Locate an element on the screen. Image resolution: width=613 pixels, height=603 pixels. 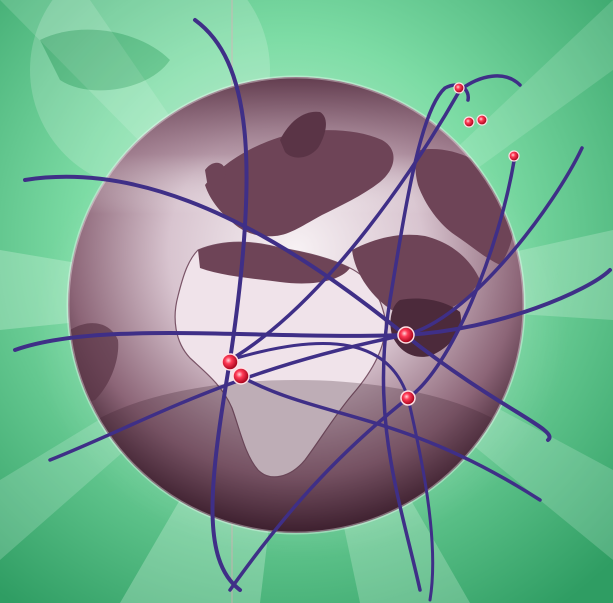
scandinavia-landmass is located at coordinates (303, 134).